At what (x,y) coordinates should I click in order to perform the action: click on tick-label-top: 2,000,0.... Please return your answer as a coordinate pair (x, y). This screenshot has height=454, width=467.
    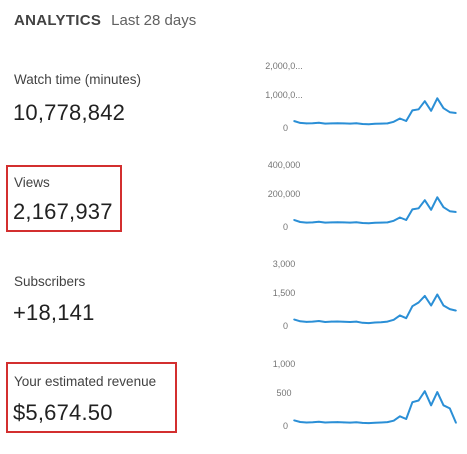
    Looking at the image, I should click on (284, 66).